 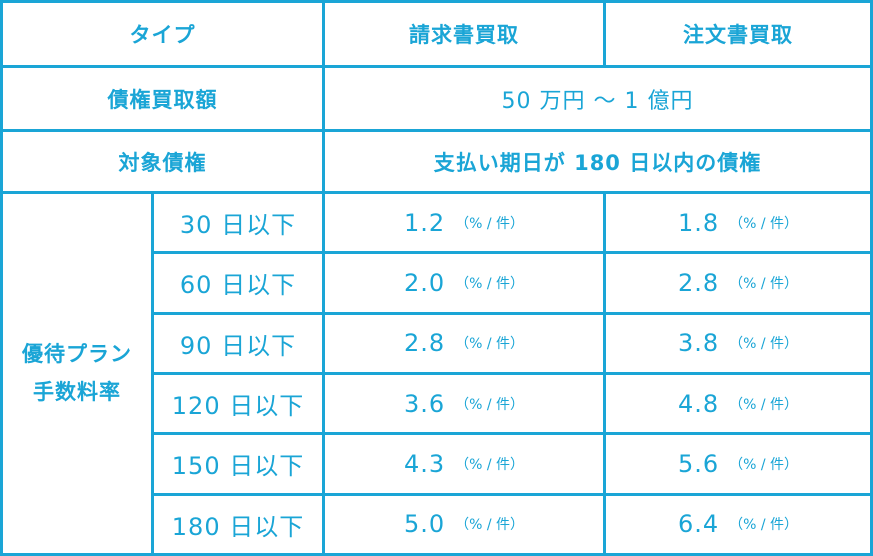 What do you see at coordinates (698, 463) in the screenshot?
I see `rate-value: 5.6` at bounding box center [698, 463].